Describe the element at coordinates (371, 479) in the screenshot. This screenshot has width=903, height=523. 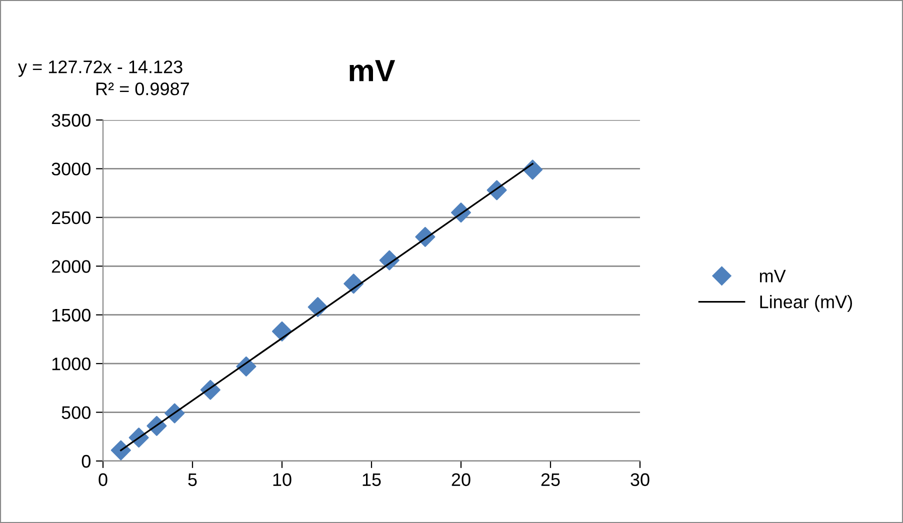
I see `x-tick-label: 15` at that location.